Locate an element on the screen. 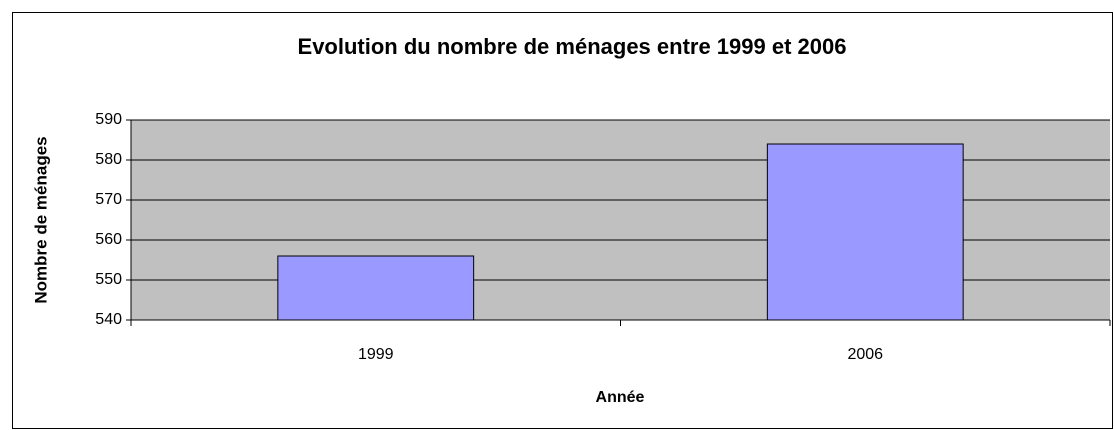  x-tick-label: 1999 is located at coordinates (376, 354).